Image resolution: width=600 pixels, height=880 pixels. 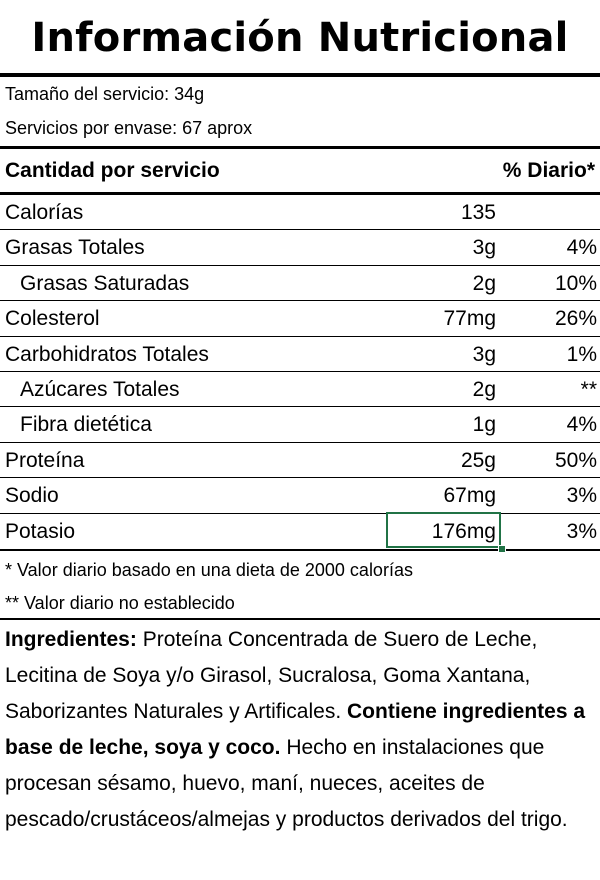 I want to click on nutrient-daily-value: 26%, so click(x=575, y=318).